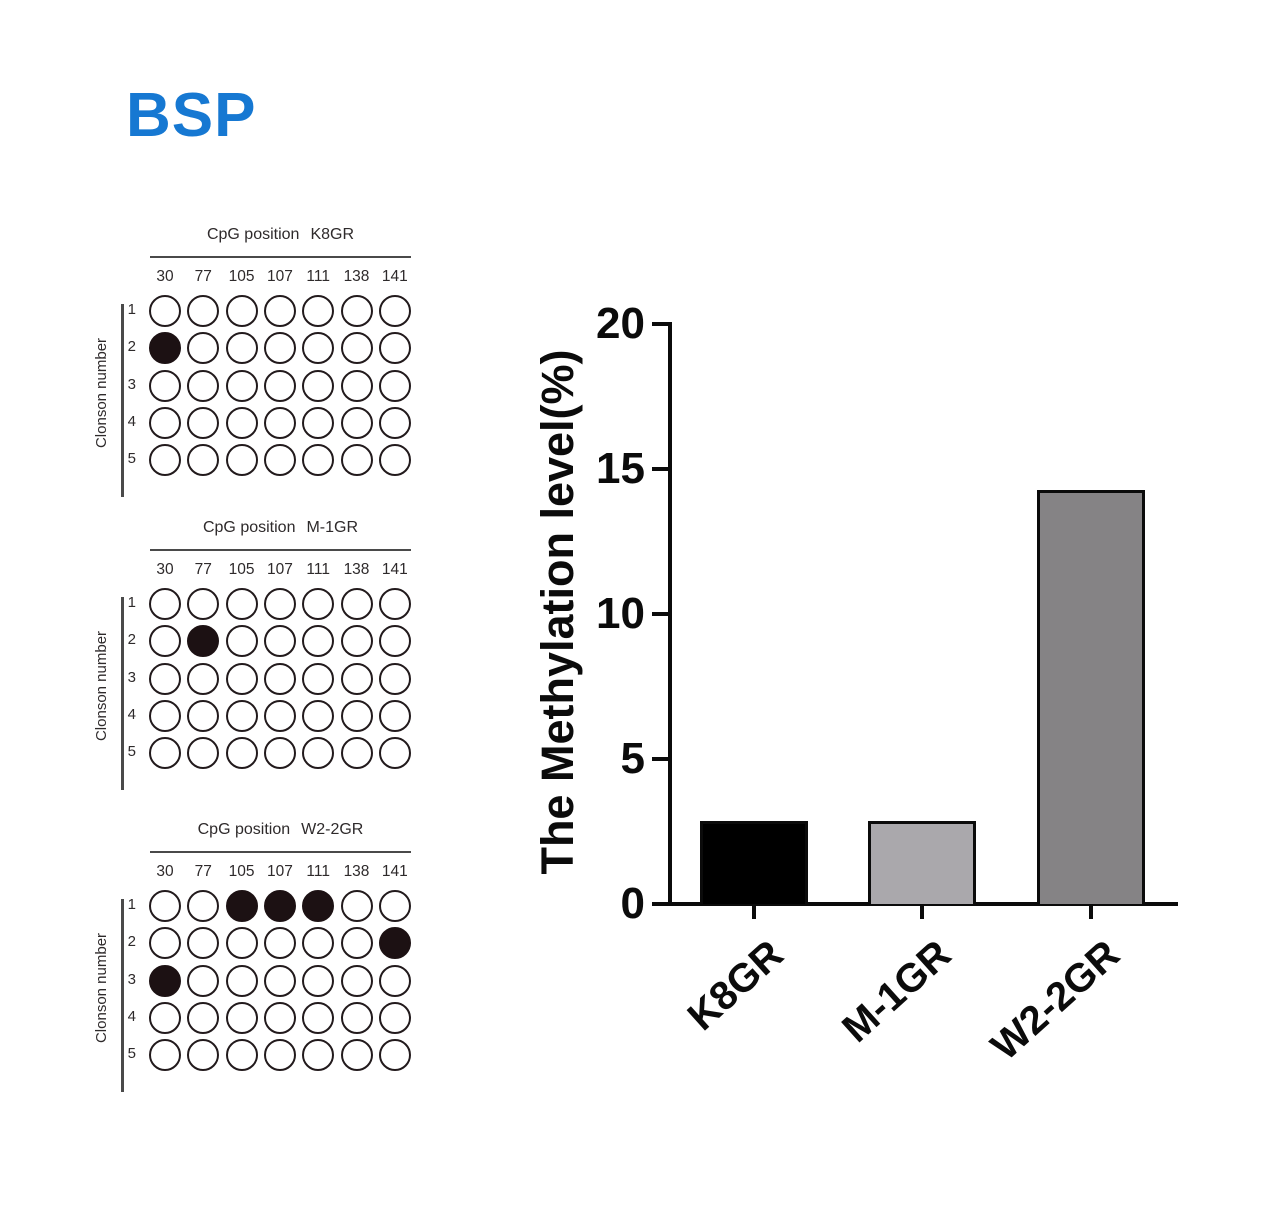 The image size is (1267, 1207). I want to click on y-tick-label: 5, so click(632, 758).